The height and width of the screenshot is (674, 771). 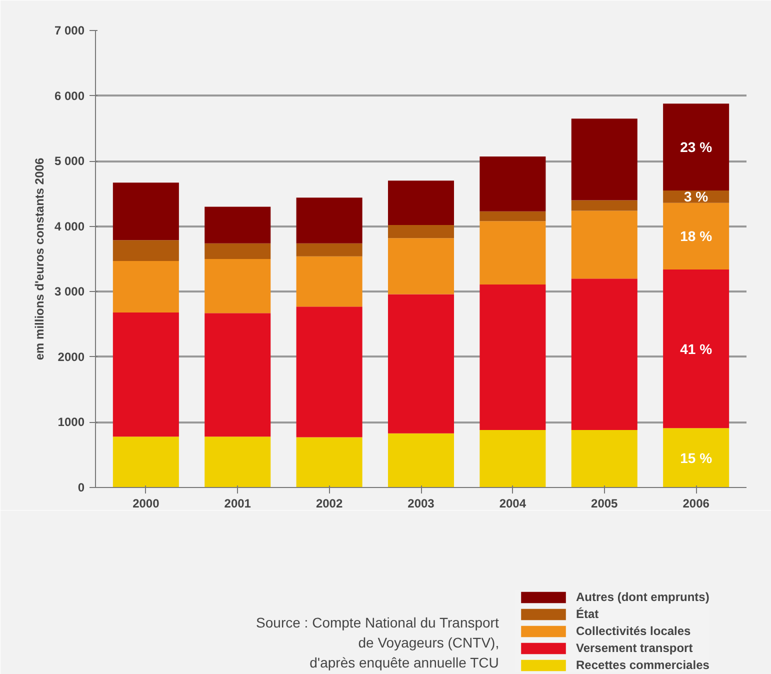 What do you see at coordinates (421, 503) in the screenshot?
I see `x-tick-label: 2003` at bounding box center [421, 503].